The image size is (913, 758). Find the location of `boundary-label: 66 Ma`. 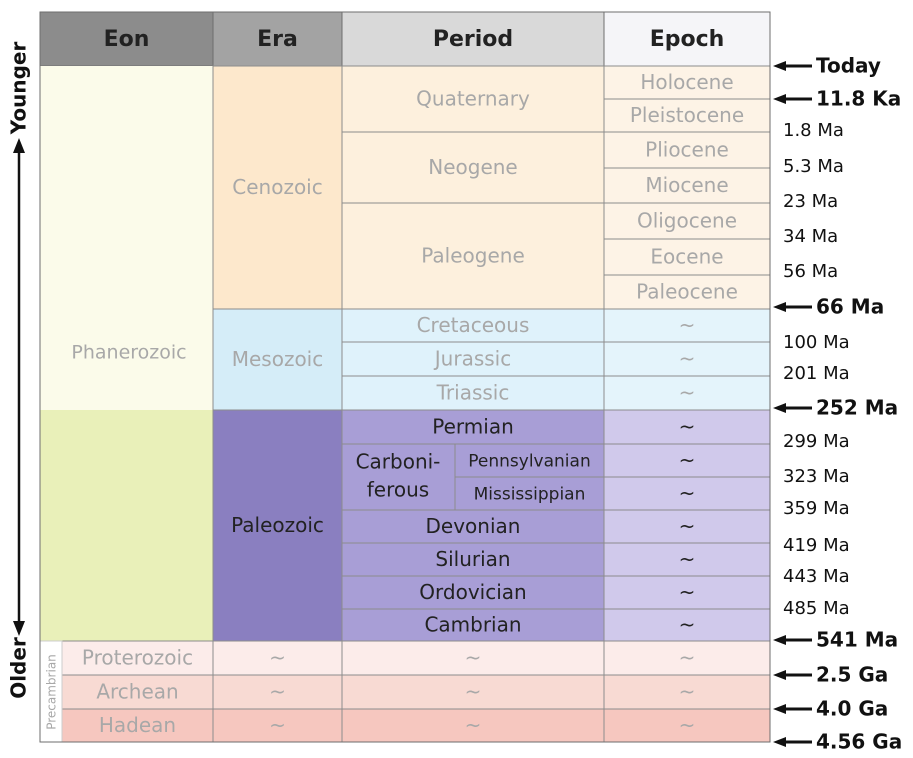

boundary-label: 66 Ma is located at coordinates (850, 307).